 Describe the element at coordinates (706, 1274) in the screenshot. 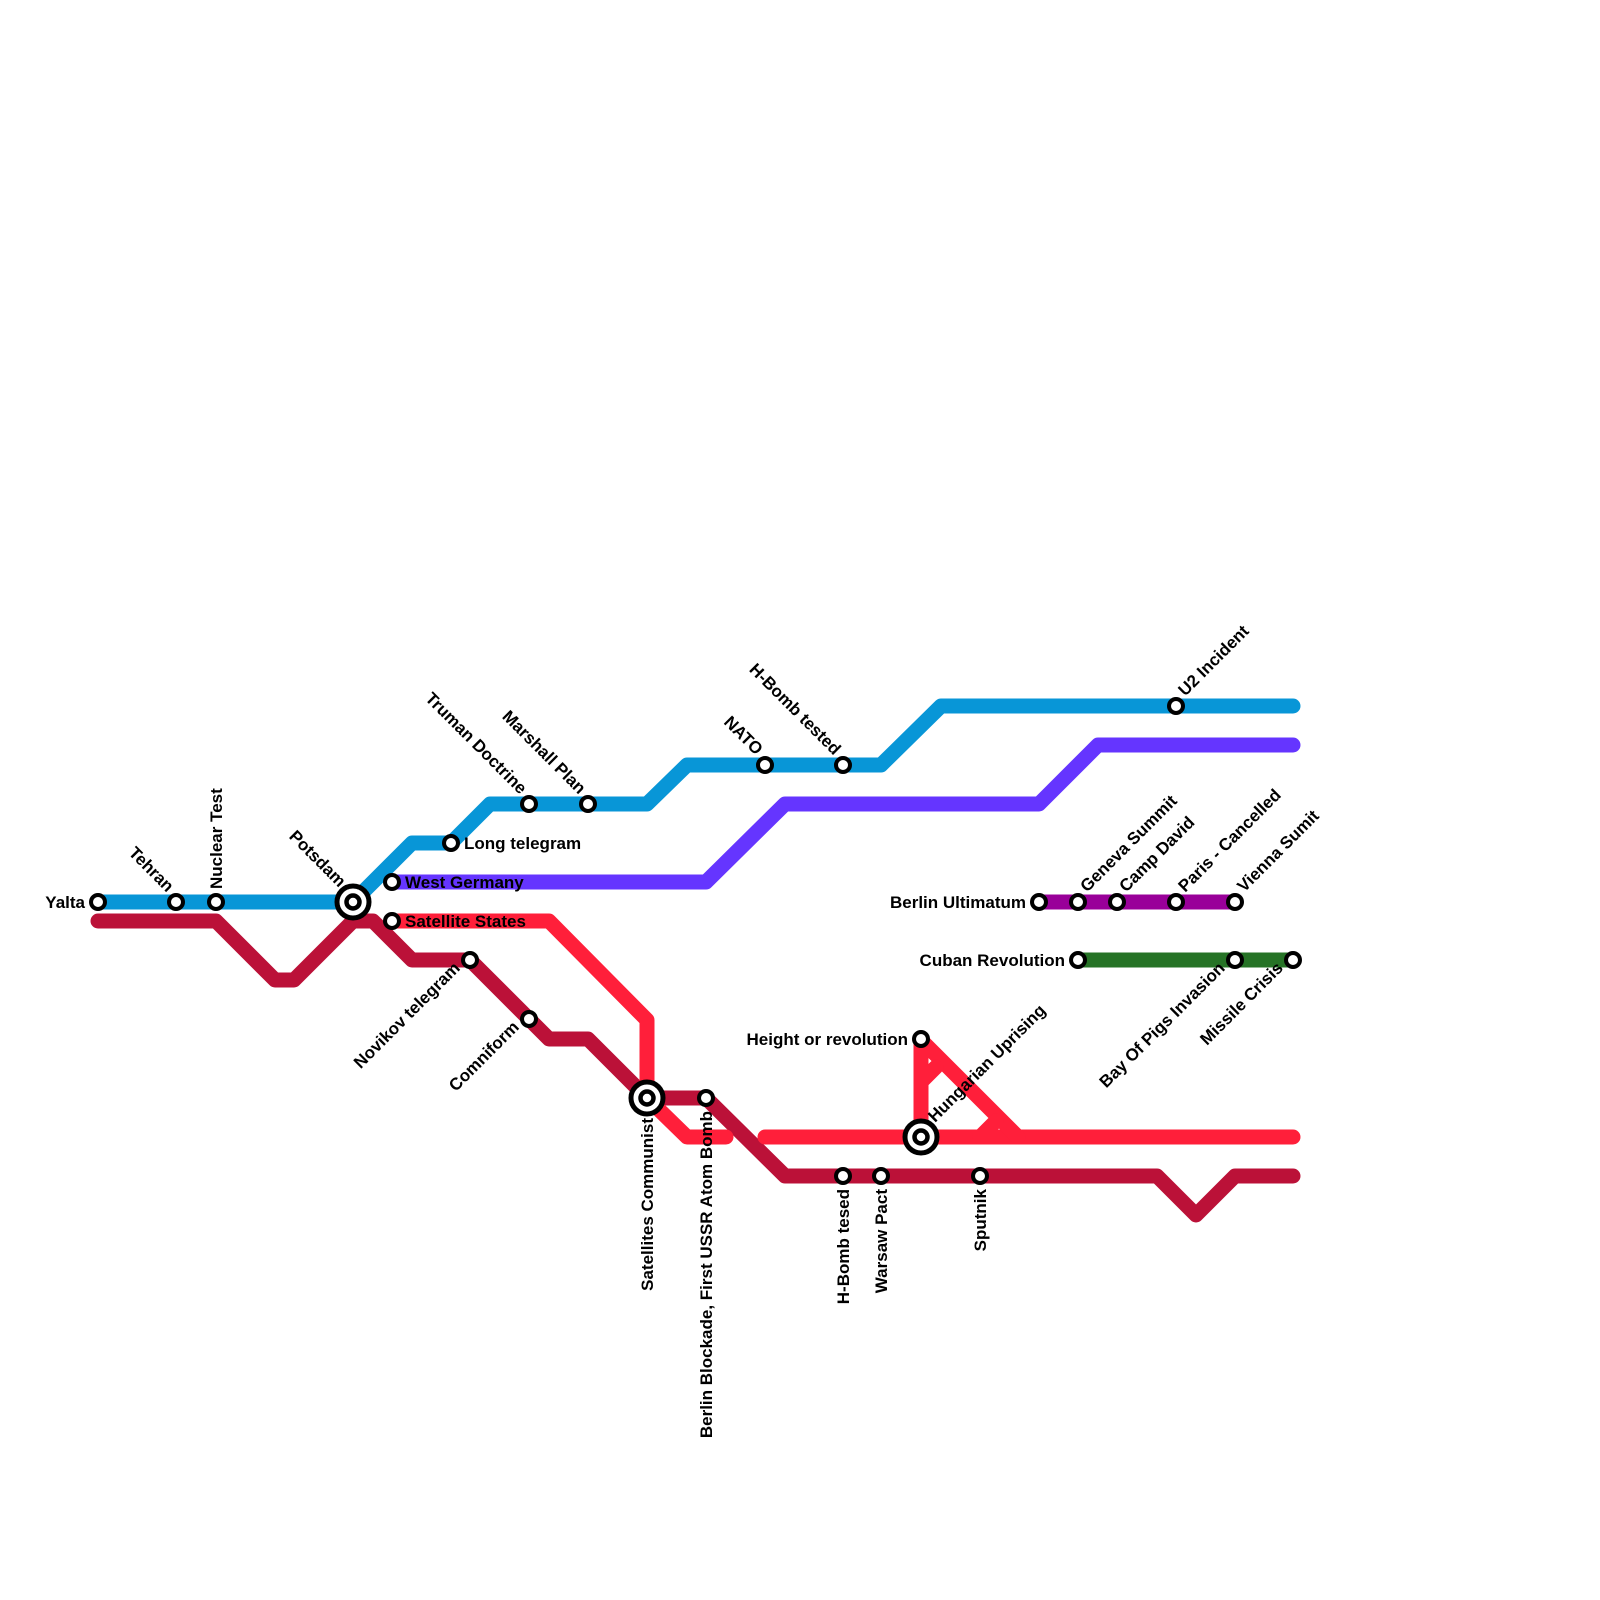

I see `station-label: Berlin Blockade, First USSR Atom Bomb` at that location.